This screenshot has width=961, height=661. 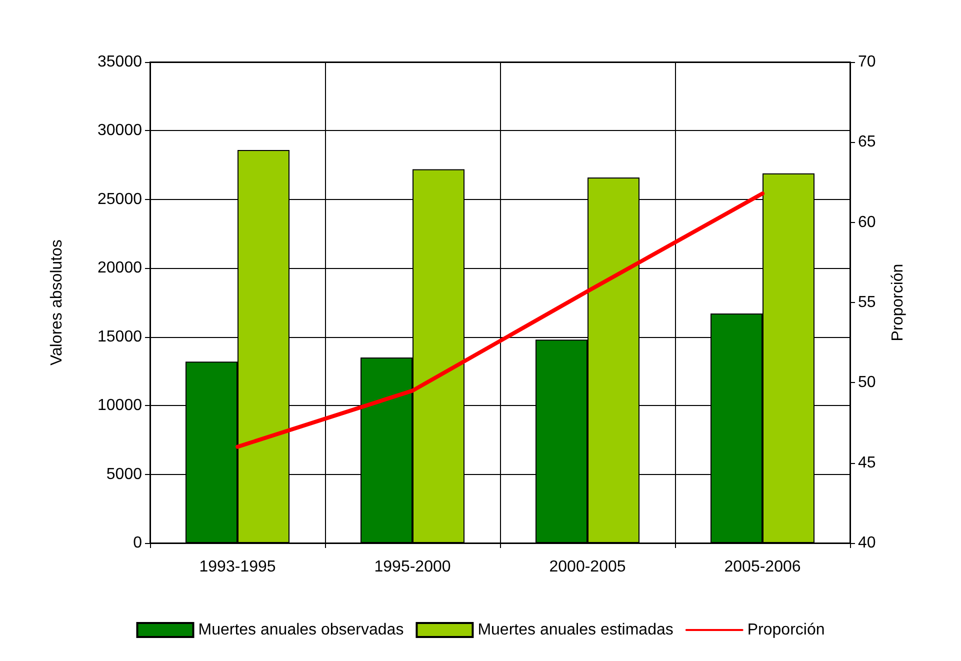 I want to click on x-tick-label: 2000-2005, so click(x=587, y=567).